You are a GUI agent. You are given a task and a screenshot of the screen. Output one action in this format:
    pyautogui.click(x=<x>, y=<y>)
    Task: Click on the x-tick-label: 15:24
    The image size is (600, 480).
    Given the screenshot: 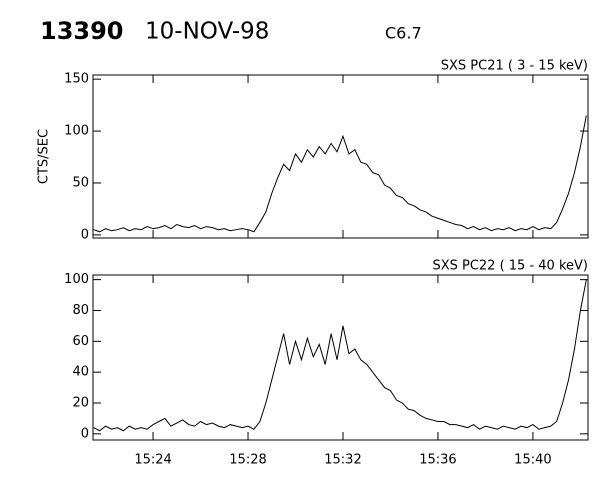 What is the action you would take?
    pyautogui.click(x=152, y=460)
    